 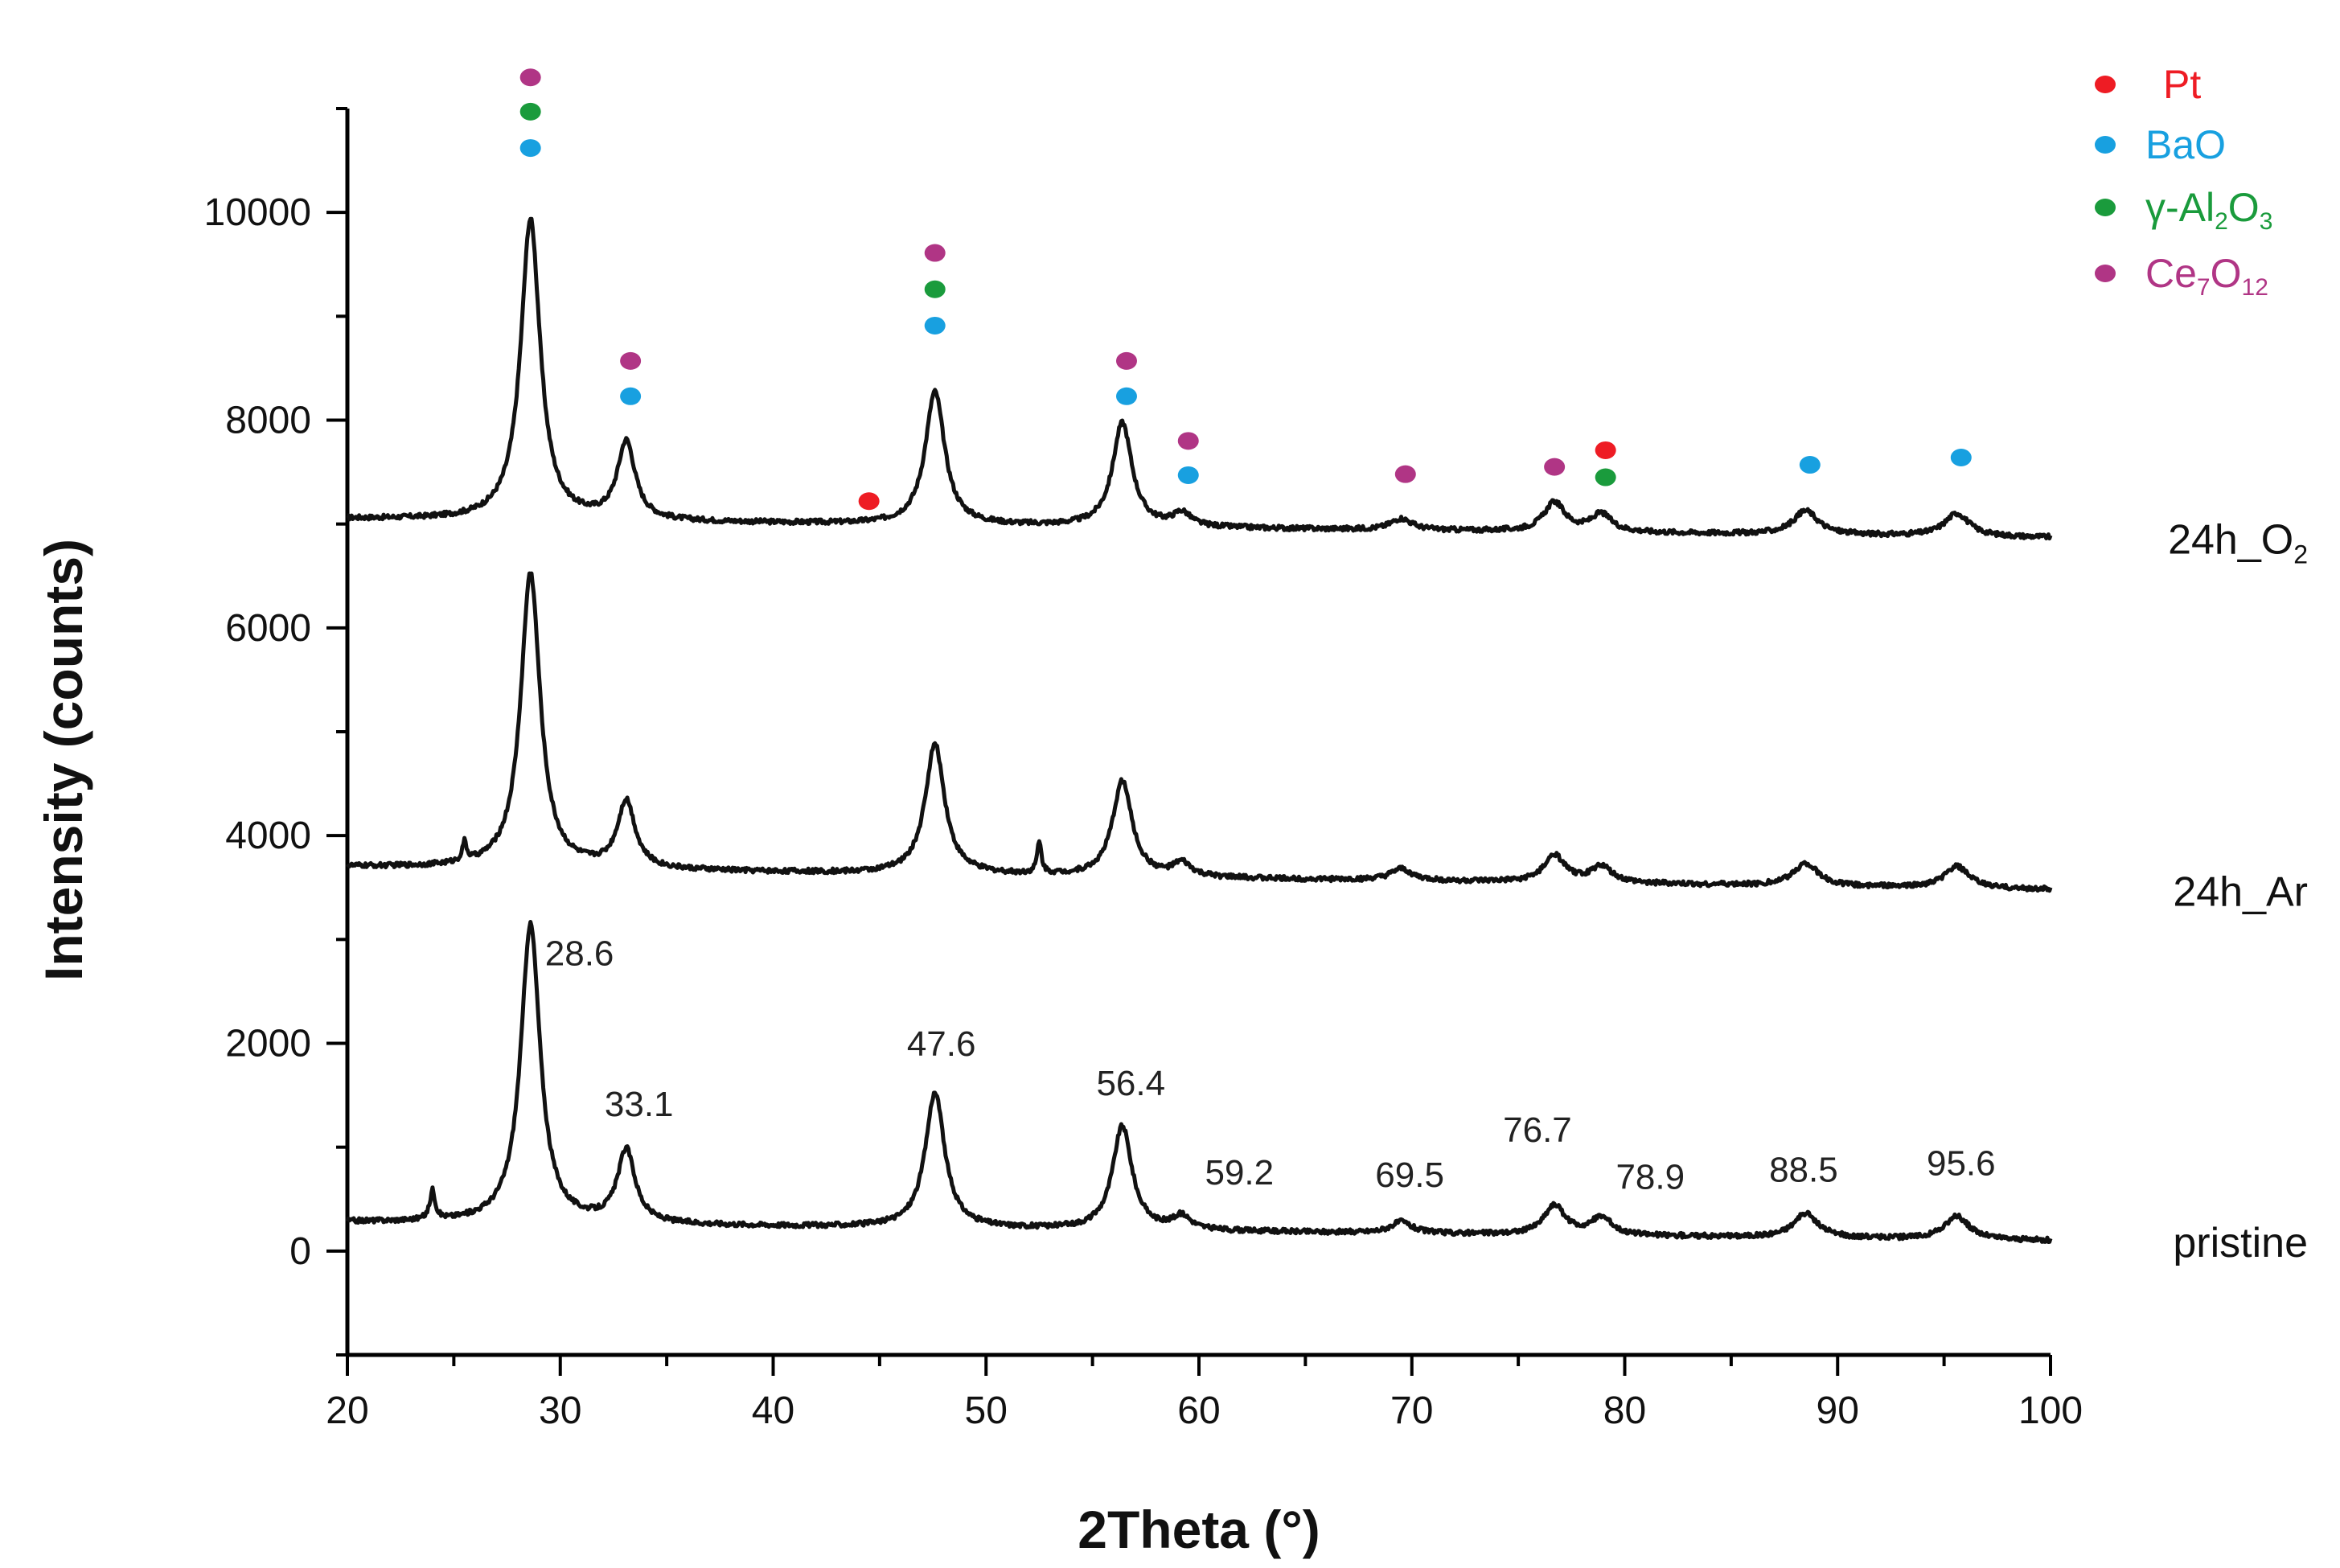 What do you see at coordinates (1650, 1177) in the screenshot?
I see `peak-label: 78.9` at bounding box center [1650, 1177].